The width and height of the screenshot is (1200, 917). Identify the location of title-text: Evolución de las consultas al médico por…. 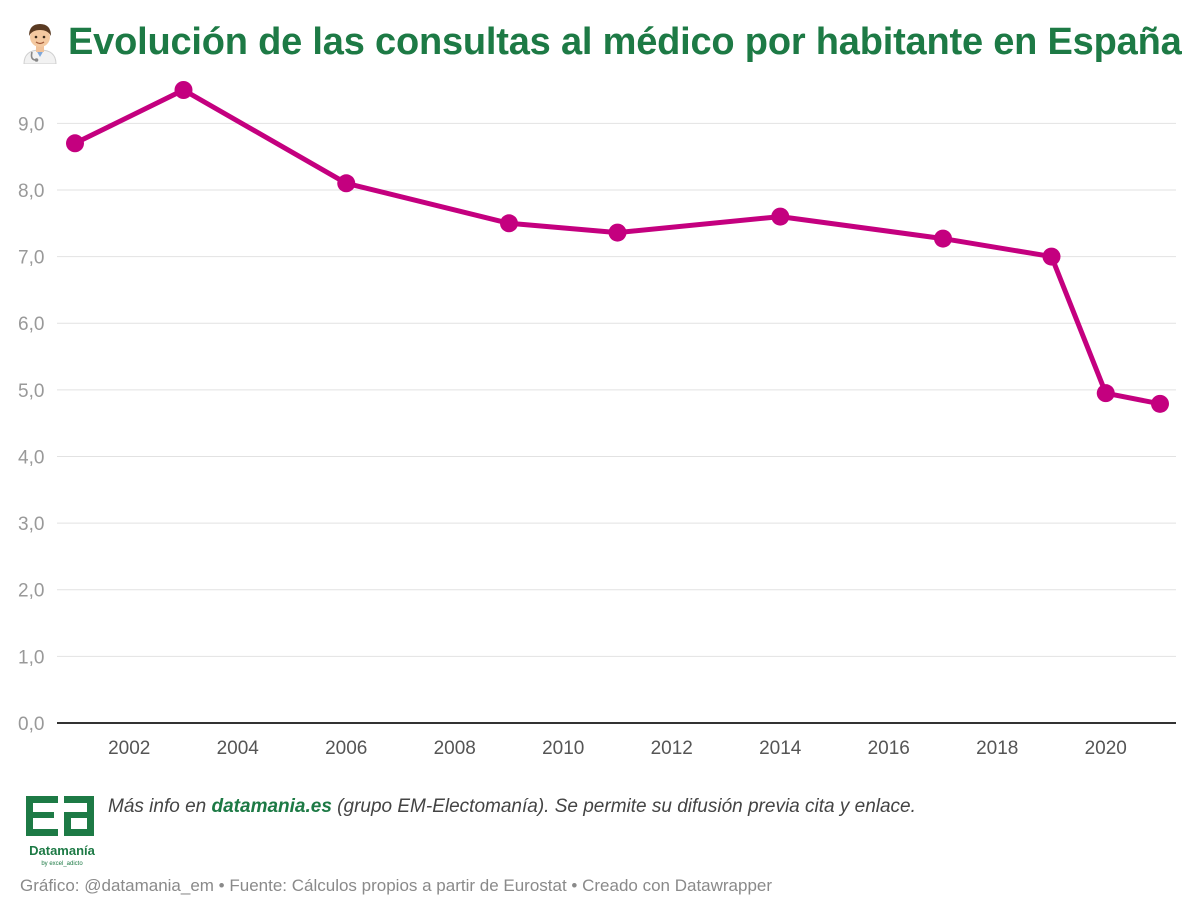
(625, 41).